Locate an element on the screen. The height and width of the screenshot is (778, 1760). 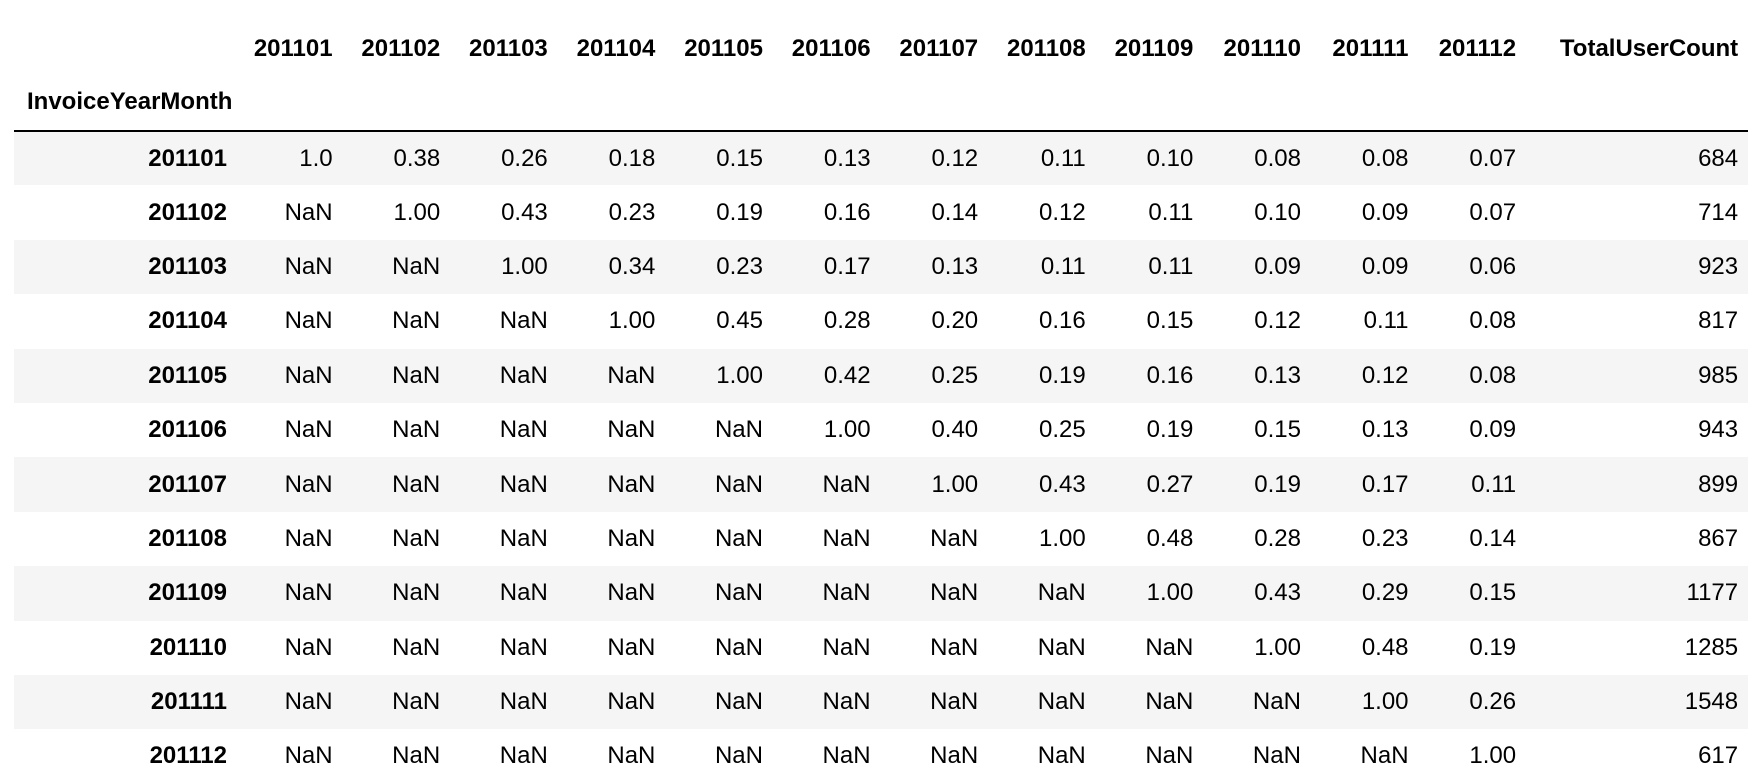
retention-value-cell: 0.17 is located at coordinates (1367, 484).